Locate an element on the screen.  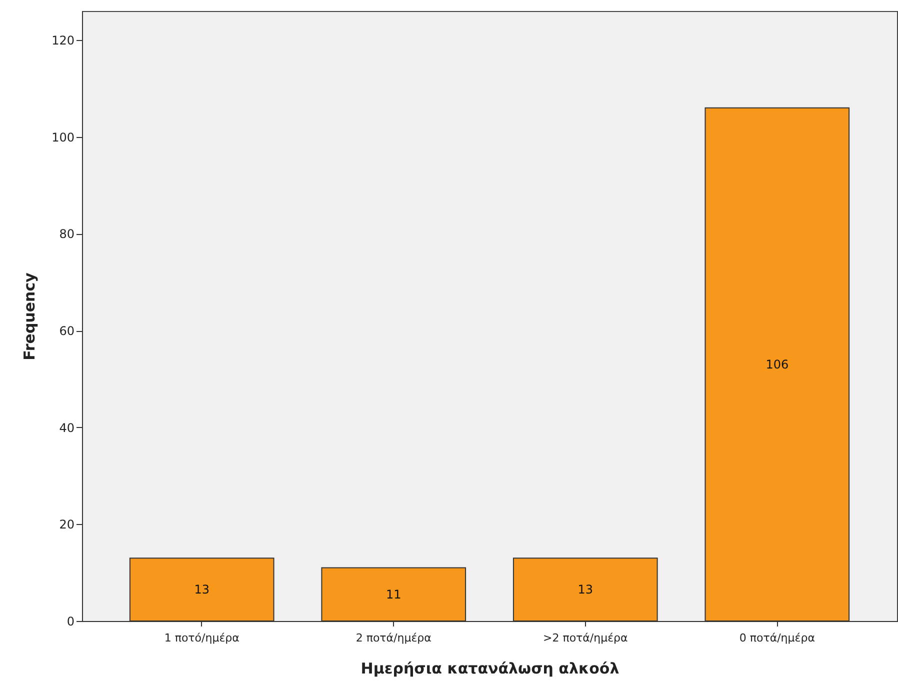
y-tick-label: 20 is located at coordinates (66, 525).